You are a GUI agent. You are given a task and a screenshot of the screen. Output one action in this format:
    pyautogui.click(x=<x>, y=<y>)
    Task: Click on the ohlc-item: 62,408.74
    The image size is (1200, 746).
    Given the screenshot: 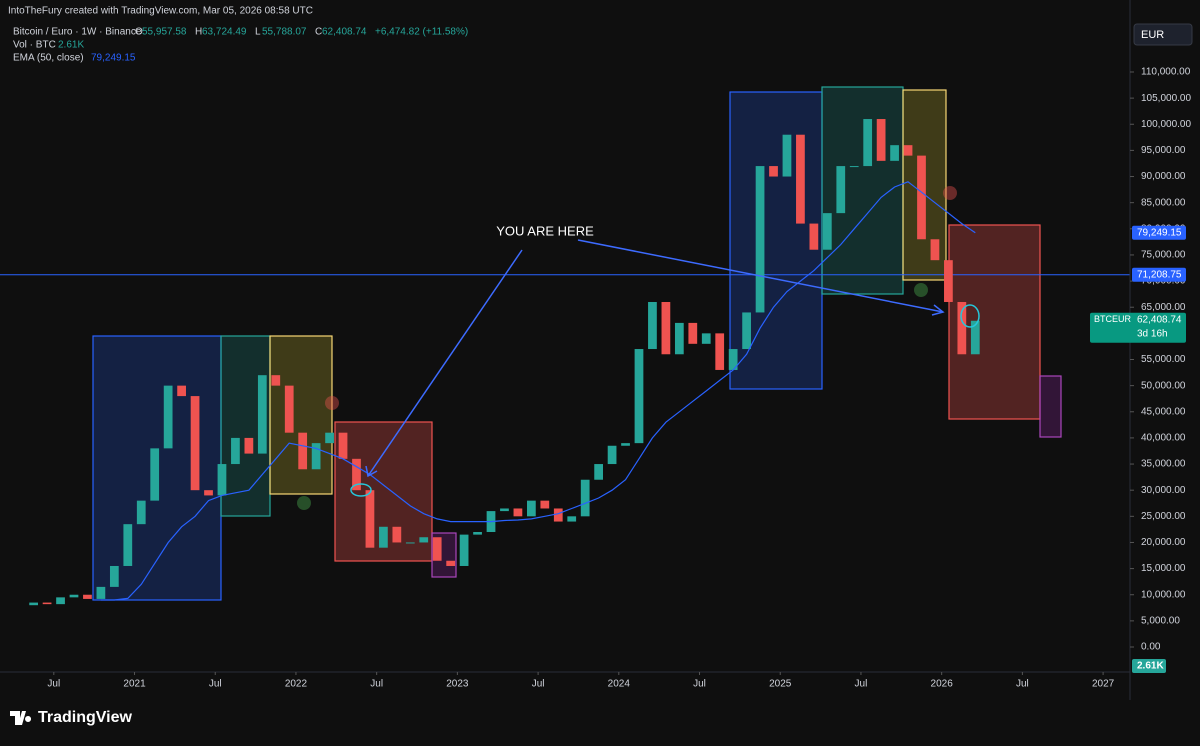 What is the action you would take?
    pyautogui.click(x=344, y=32)
    